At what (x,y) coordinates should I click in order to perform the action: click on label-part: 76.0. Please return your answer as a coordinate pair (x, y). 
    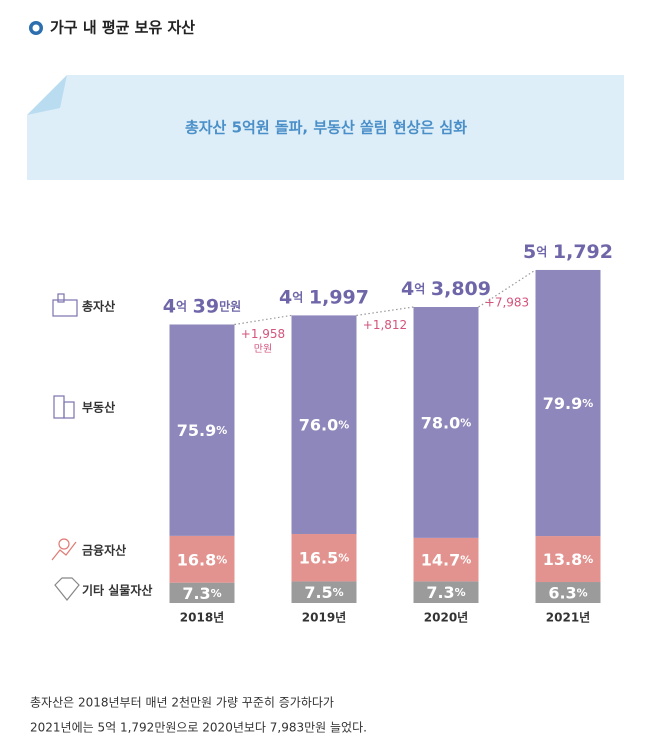
    Looking at the image, I should click on (318, 424).